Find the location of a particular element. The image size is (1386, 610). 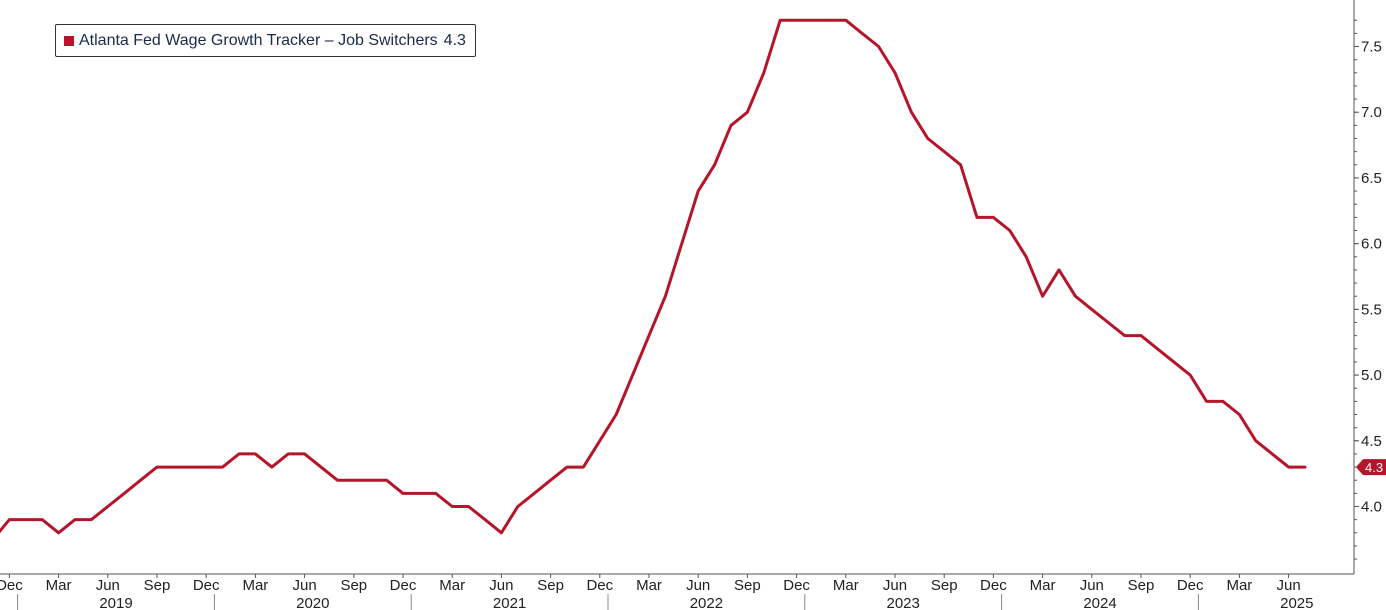

y-tick-label: 7.5 is located at coordinates (1371, 47).